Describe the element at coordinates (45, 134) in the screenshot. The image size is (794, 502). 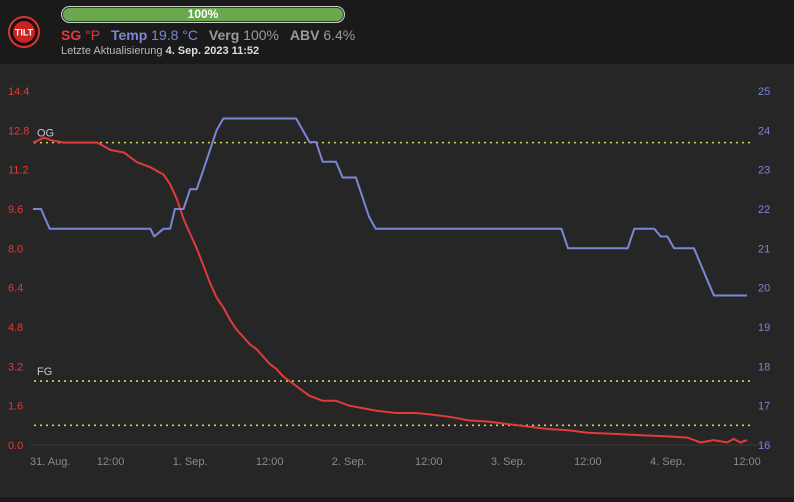
I see `reference-line-label: OG` at that location.